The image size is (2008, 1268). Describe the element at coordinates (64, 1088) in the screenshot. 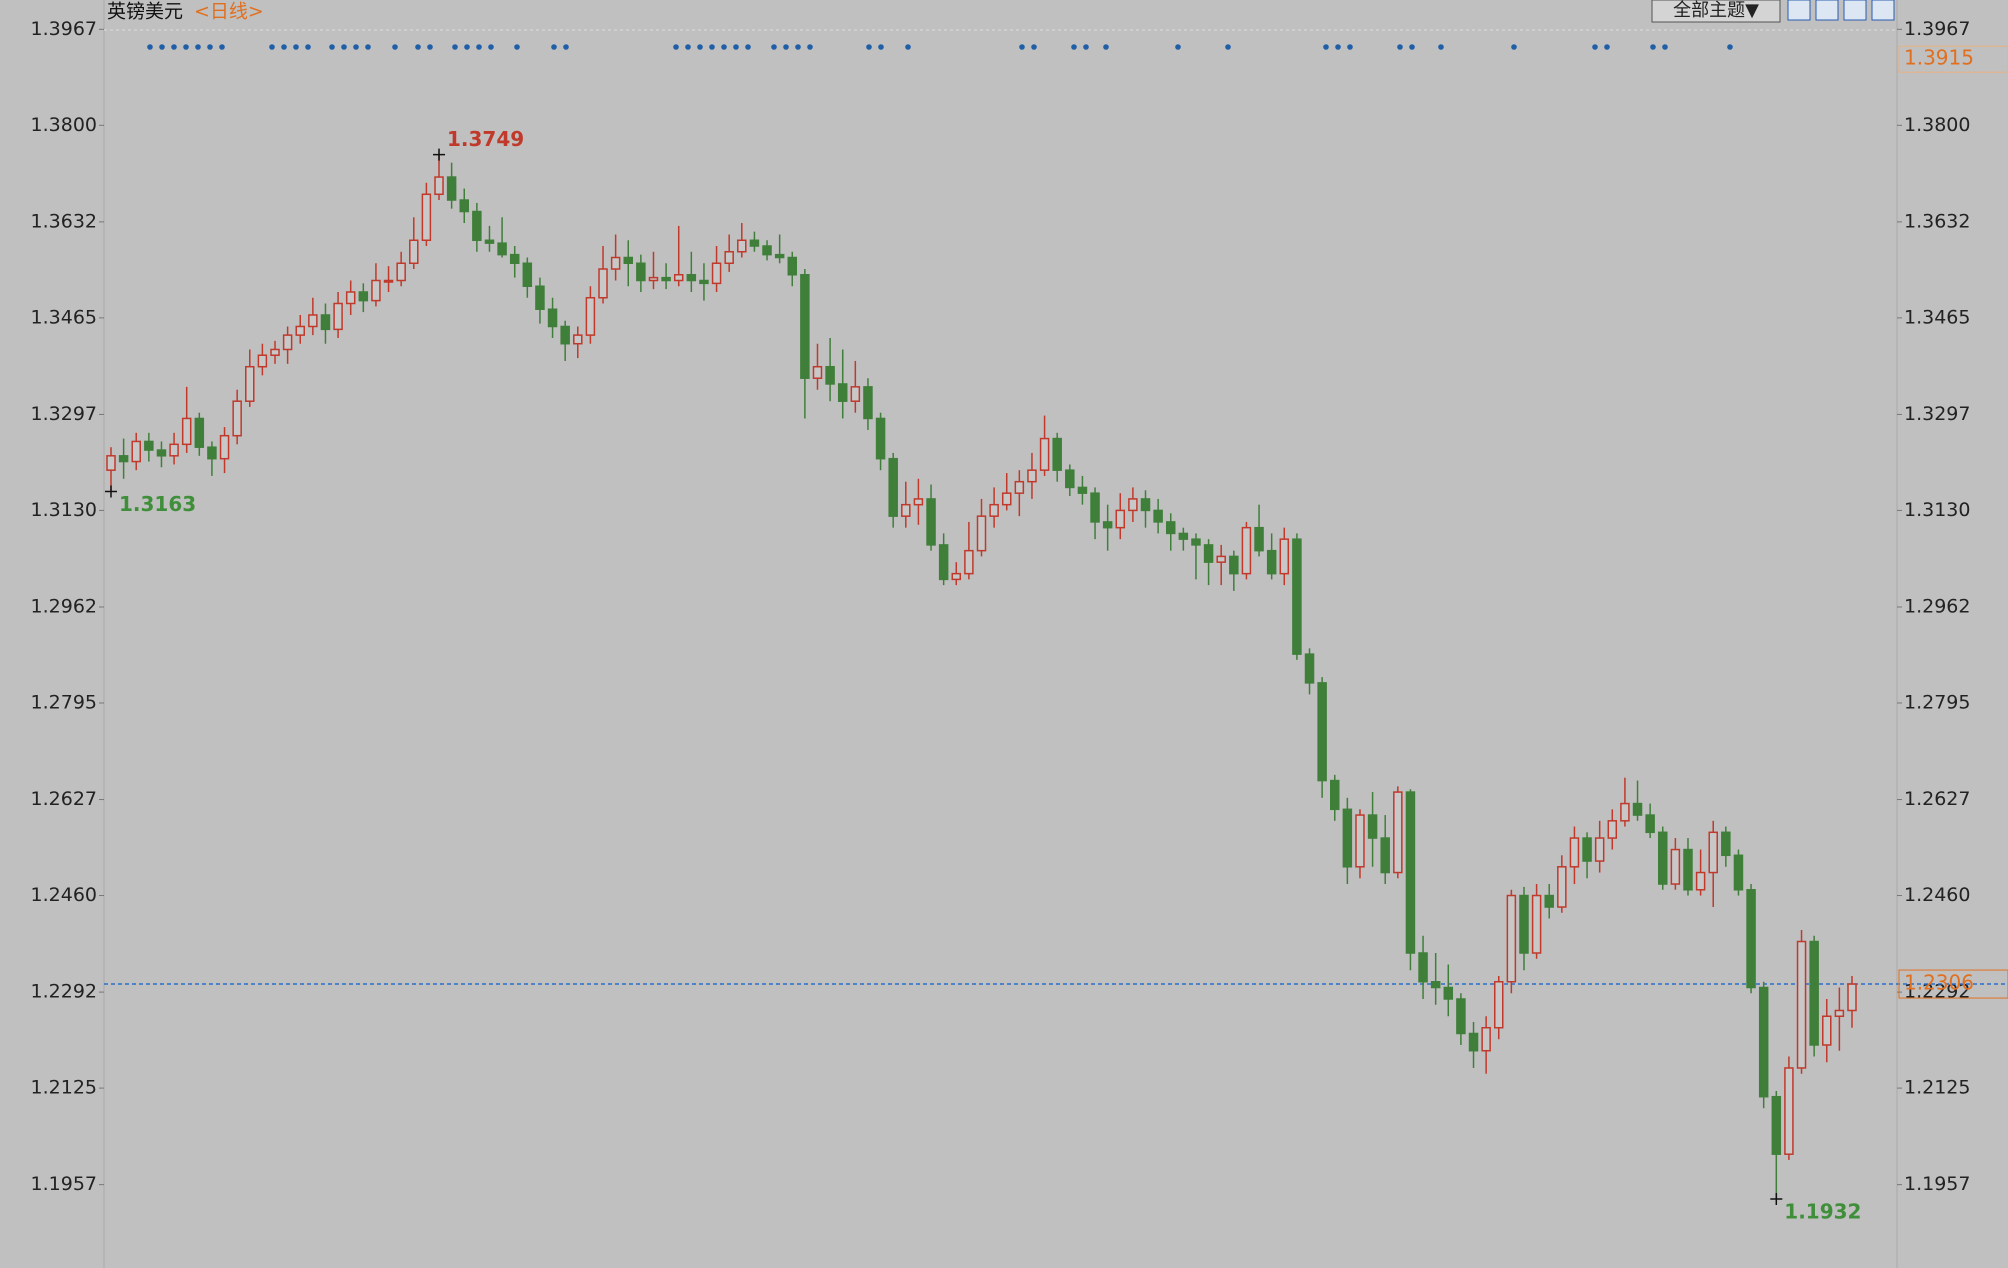

I see `y-tick-label: 1.2125` at that location.